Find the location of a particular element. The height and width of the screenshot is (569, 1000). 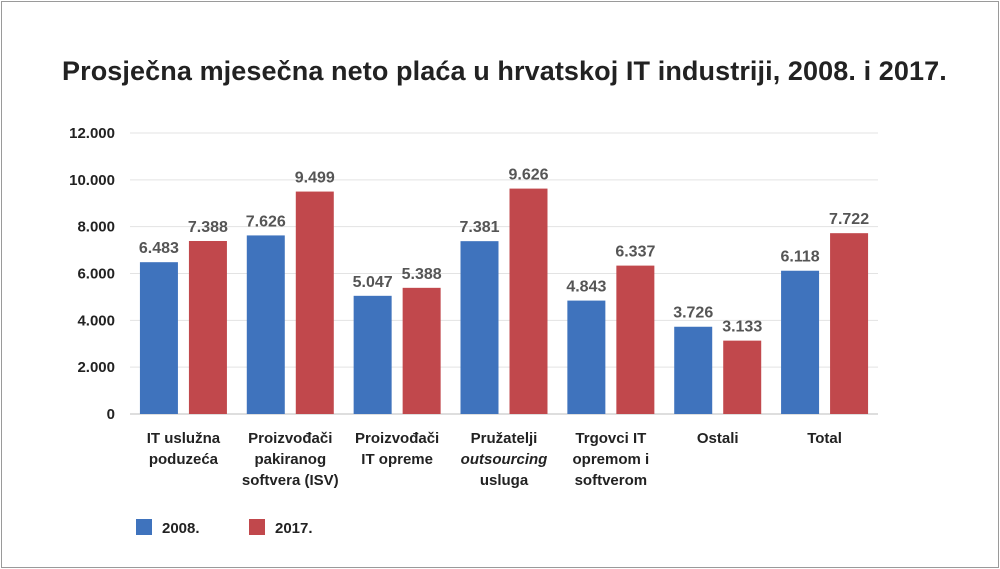

x-category-label: Total is located at coordinates (824, 438).